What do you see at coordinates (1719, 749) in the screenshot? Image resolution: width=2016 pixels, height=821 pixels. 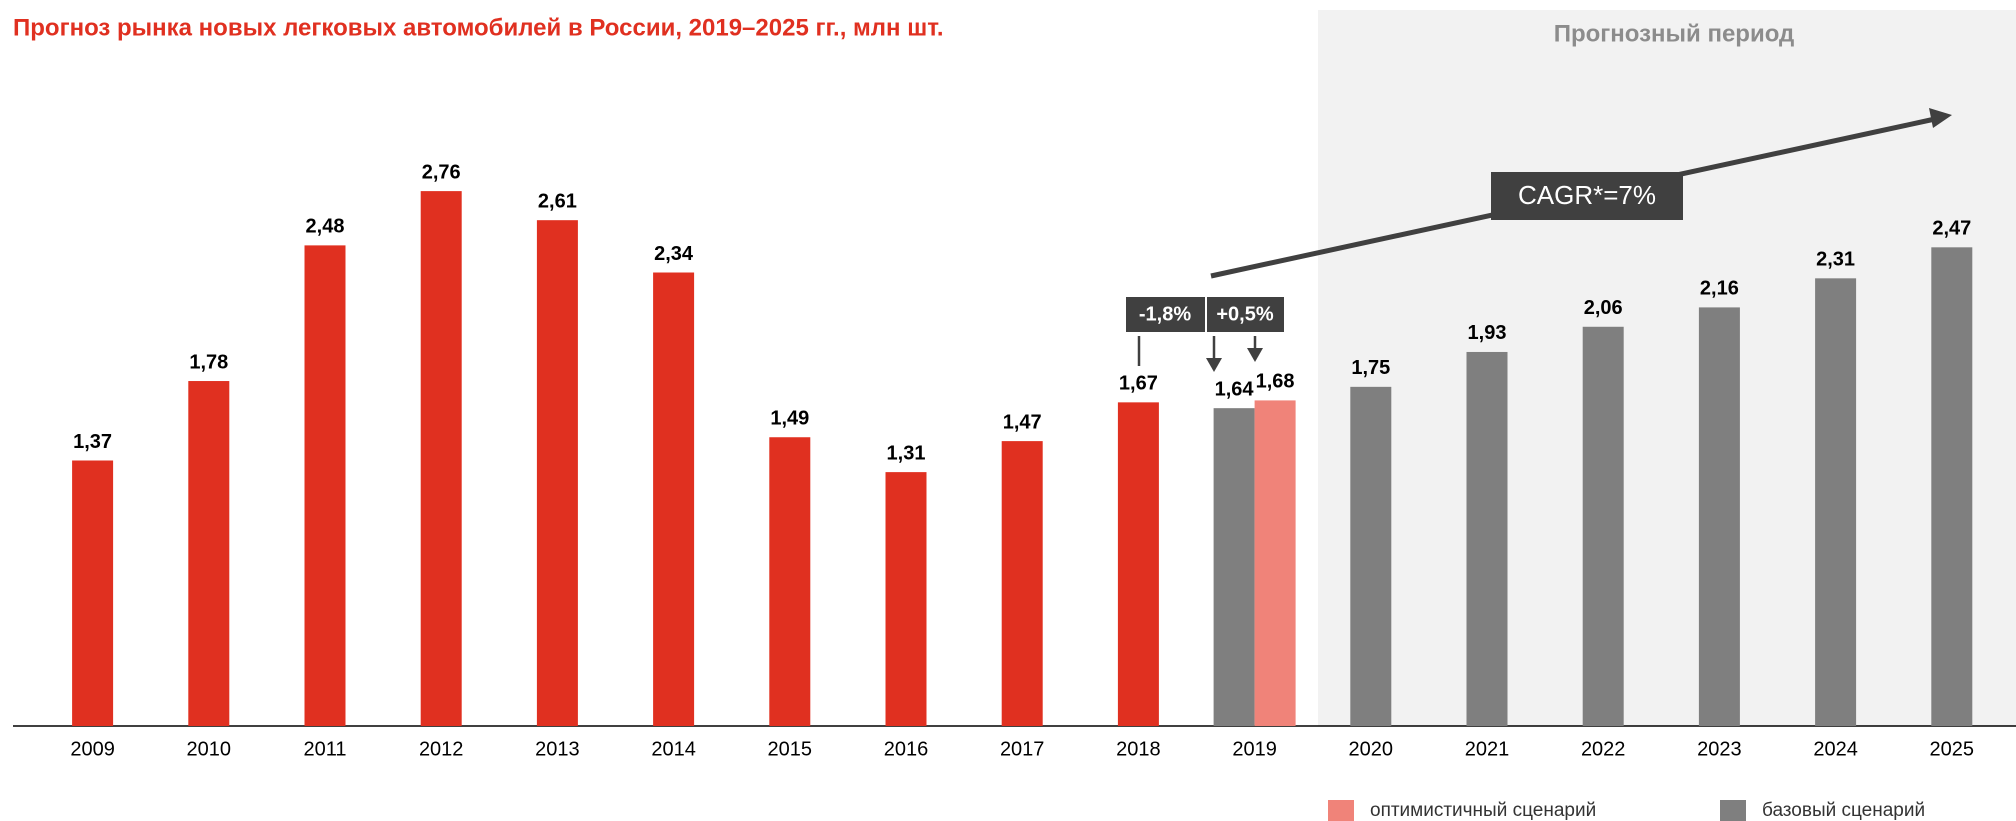 I see `x-tick-label: 2023` at bounding box center [1719, 749].